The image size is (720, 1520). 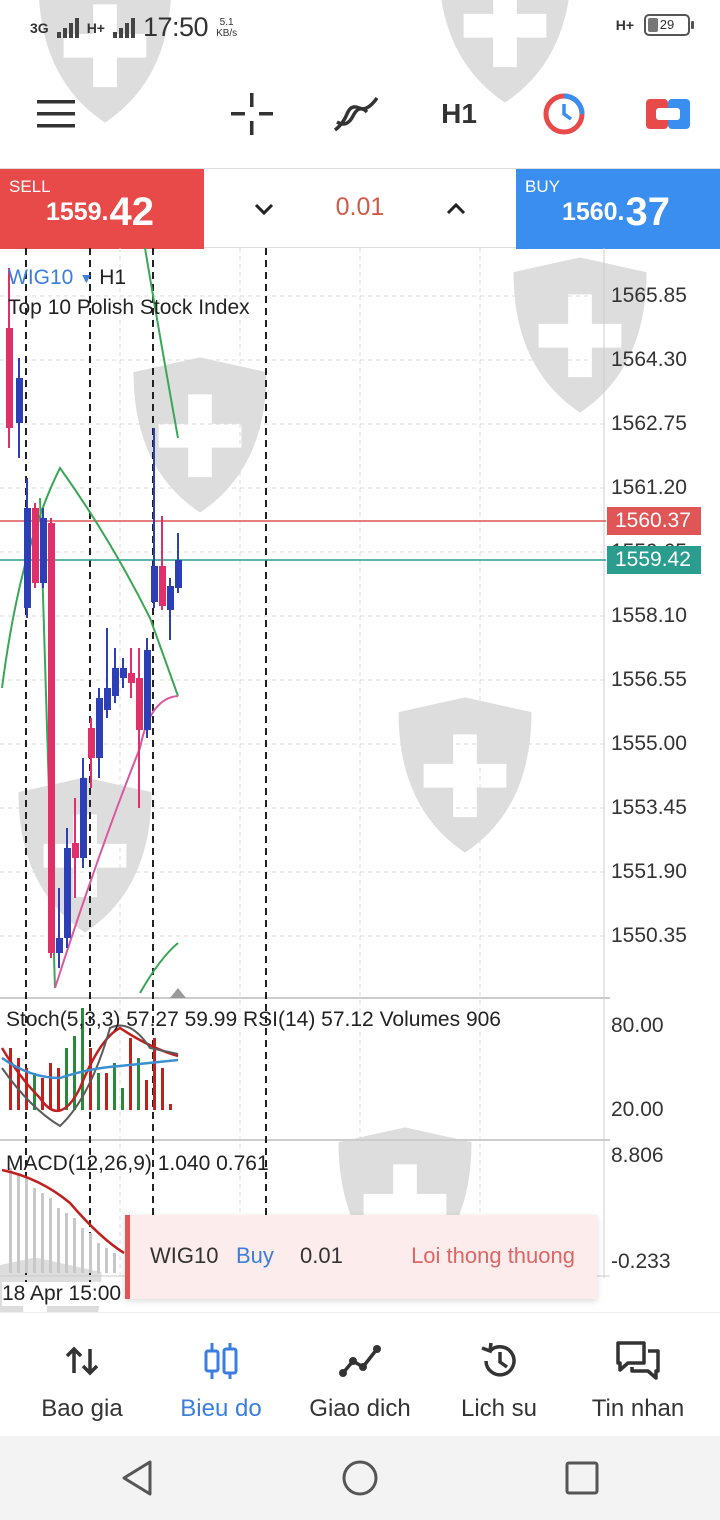 I want to click on battery-icon: 29, so click(x=669, y=25).